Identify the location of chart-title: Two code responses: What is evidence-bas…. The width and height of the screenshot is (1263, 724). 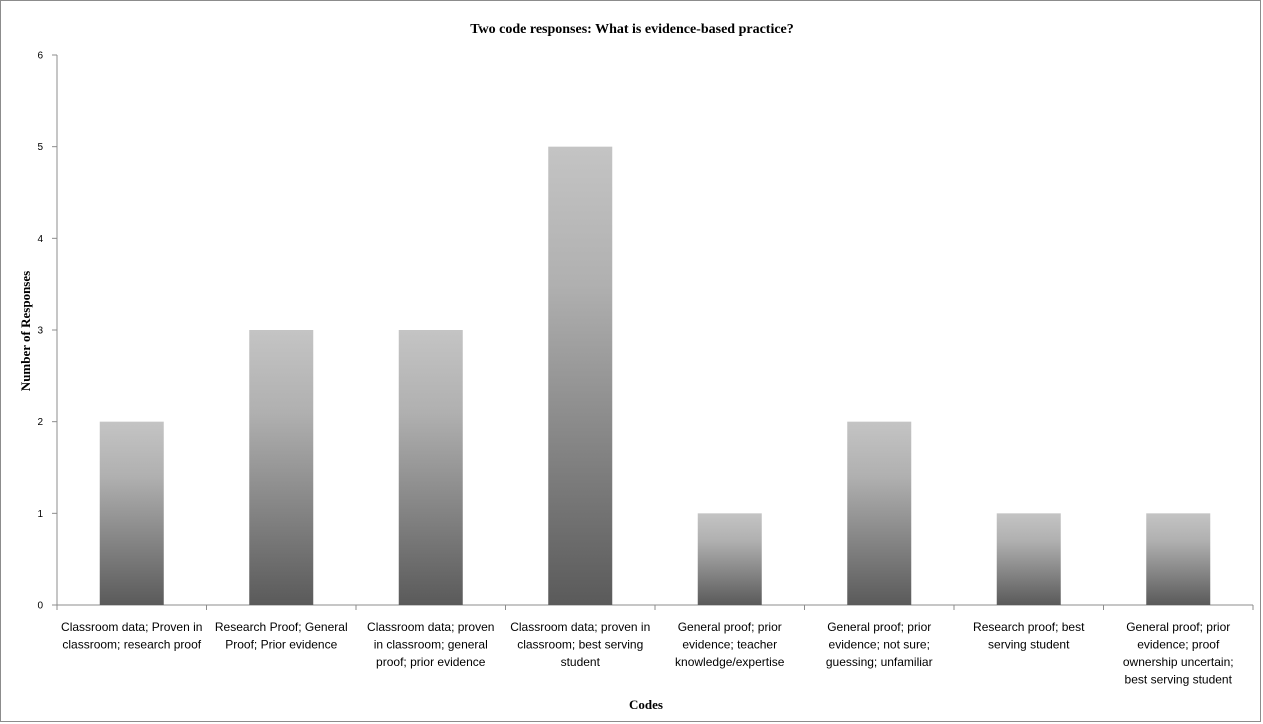
(632, 29).